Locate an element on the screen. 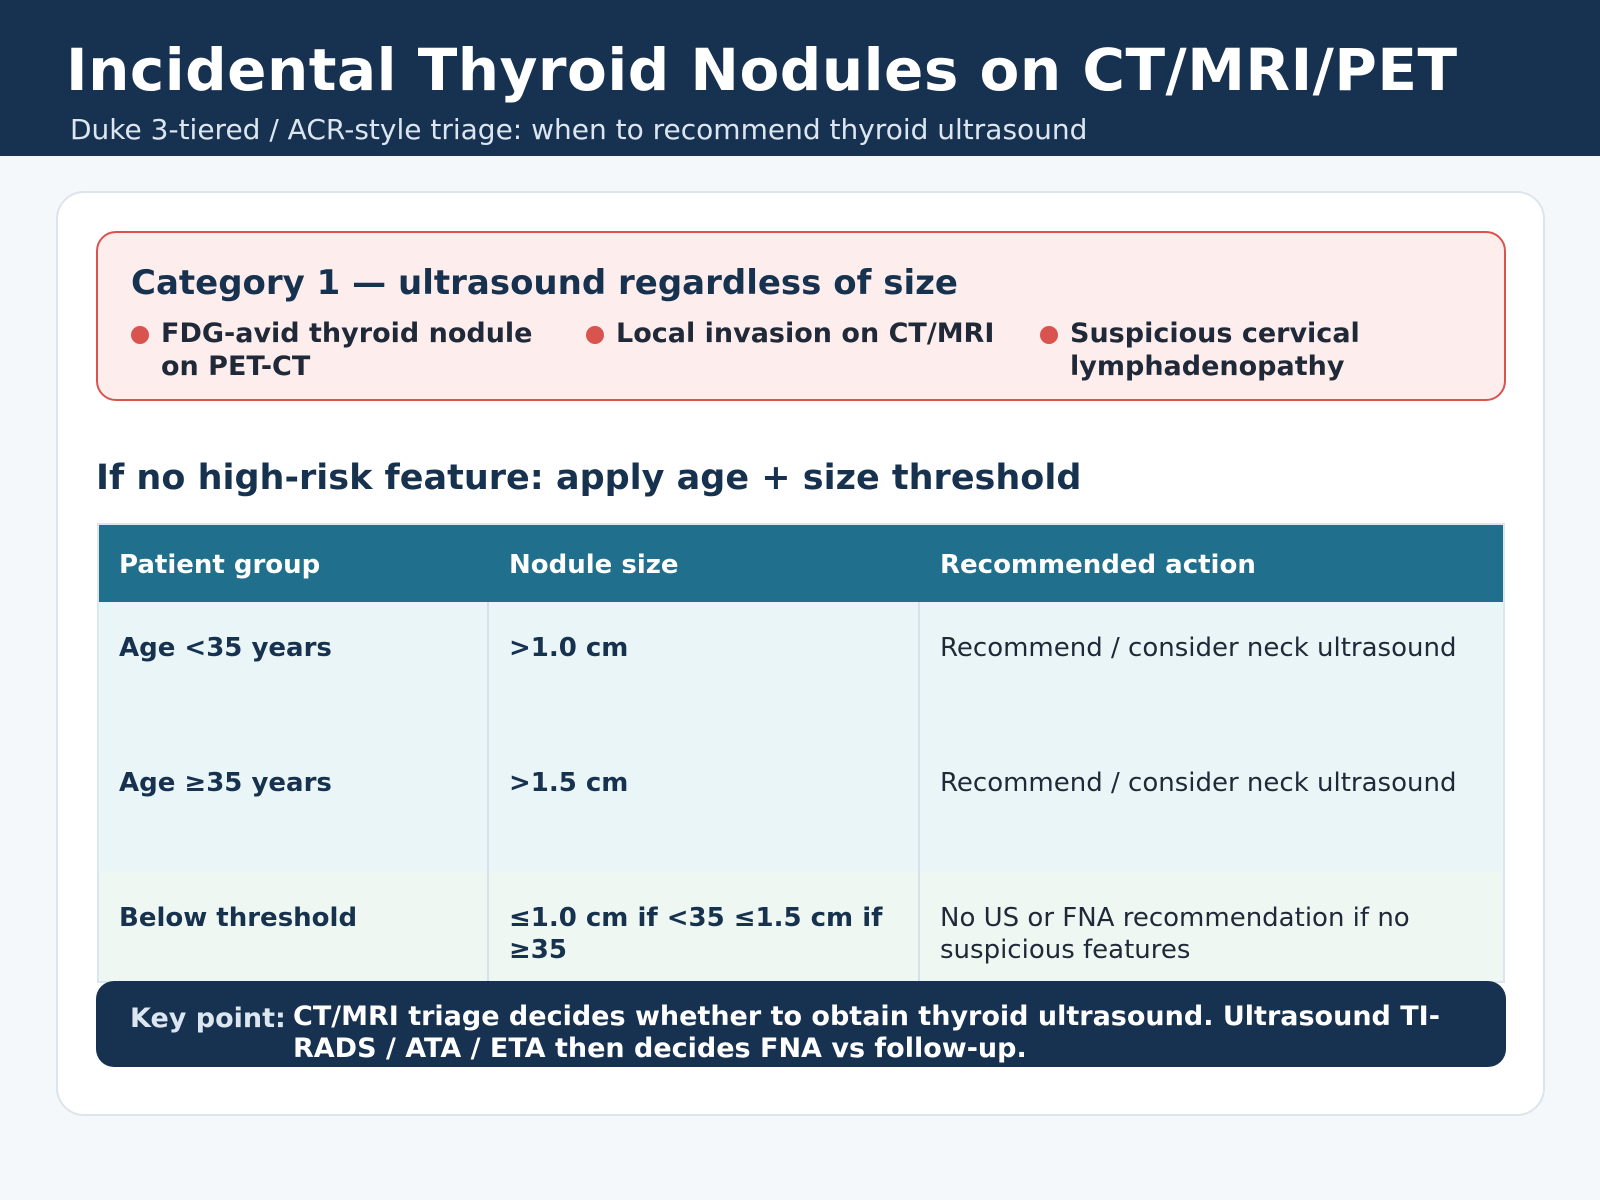 This screenshot has width=1600, height=1200. column-header-recommended-action: Recommended action is located at coordinates (1098, 565).